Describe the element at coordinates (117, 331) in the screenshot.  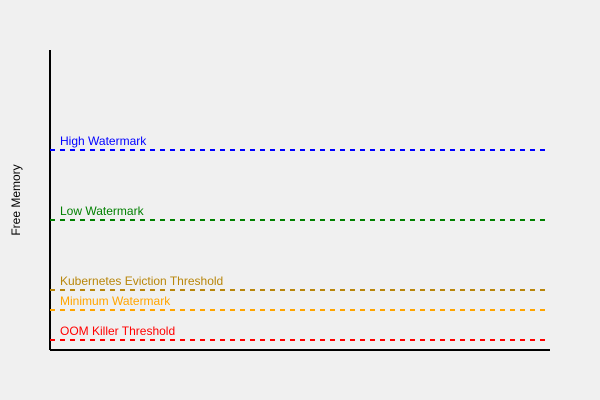
I see `threshold-label: OOM Killer Threshold` at that location.